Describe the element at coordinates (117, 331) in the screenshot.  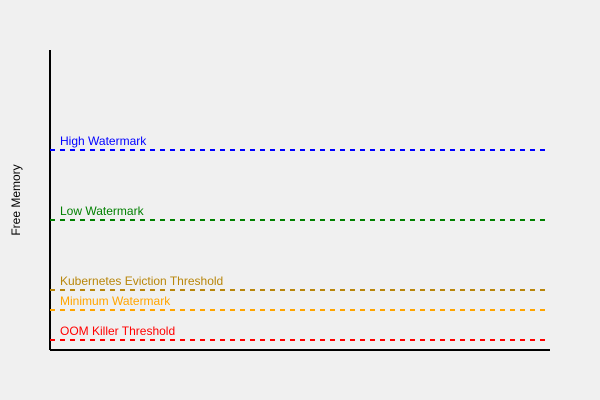
I see `threshold-label: OOM Killer Threshold` at that location.